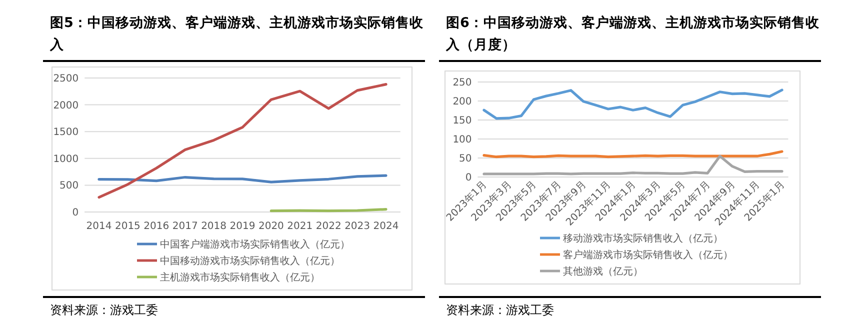 The height and width of the screenshot is (334, 841). What do you see at coordinates (643, 238) in the screenshot?
I see `legend-label: 移动游戏市场实际销售收入（亿元）` at bounding box center [643, 238].